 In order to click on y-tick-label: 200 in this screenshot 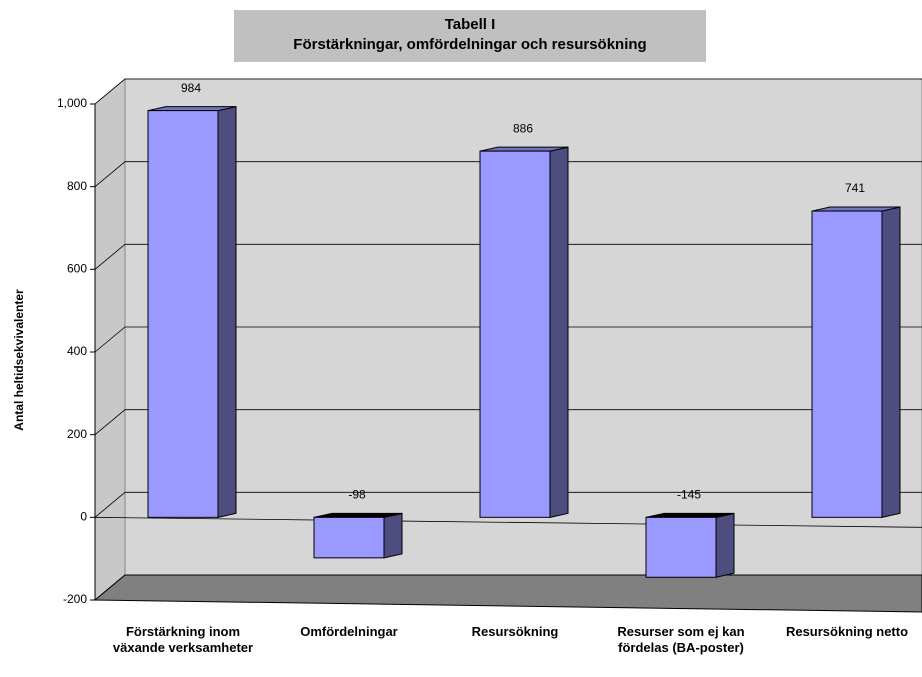, I will do `click(77, 434)`.